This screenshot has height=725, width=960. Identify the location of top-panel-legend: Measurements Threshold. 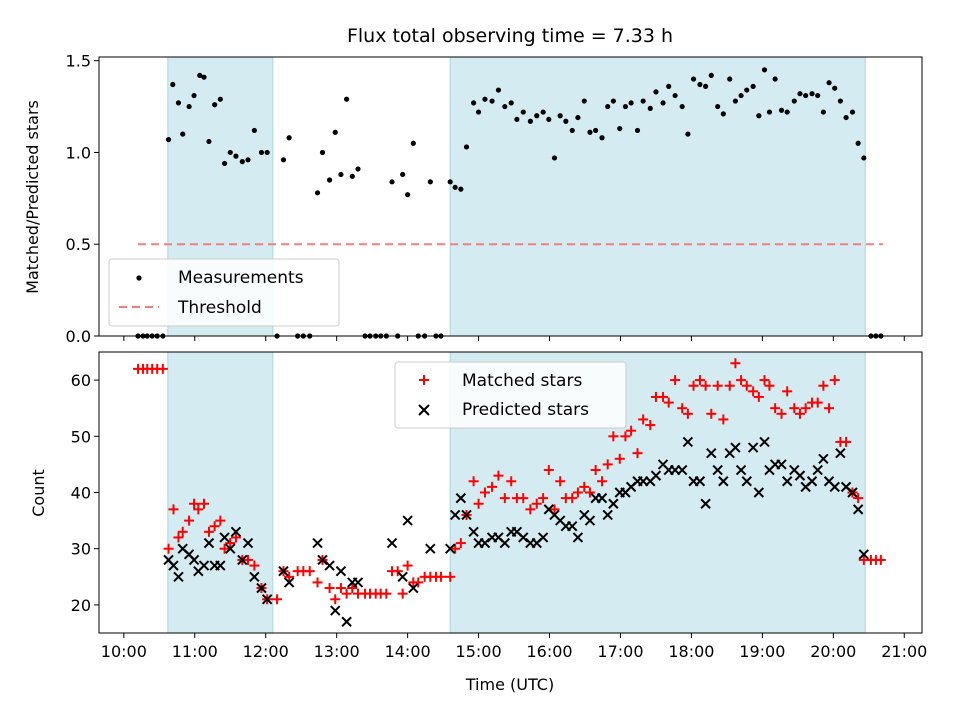
(224, 292).